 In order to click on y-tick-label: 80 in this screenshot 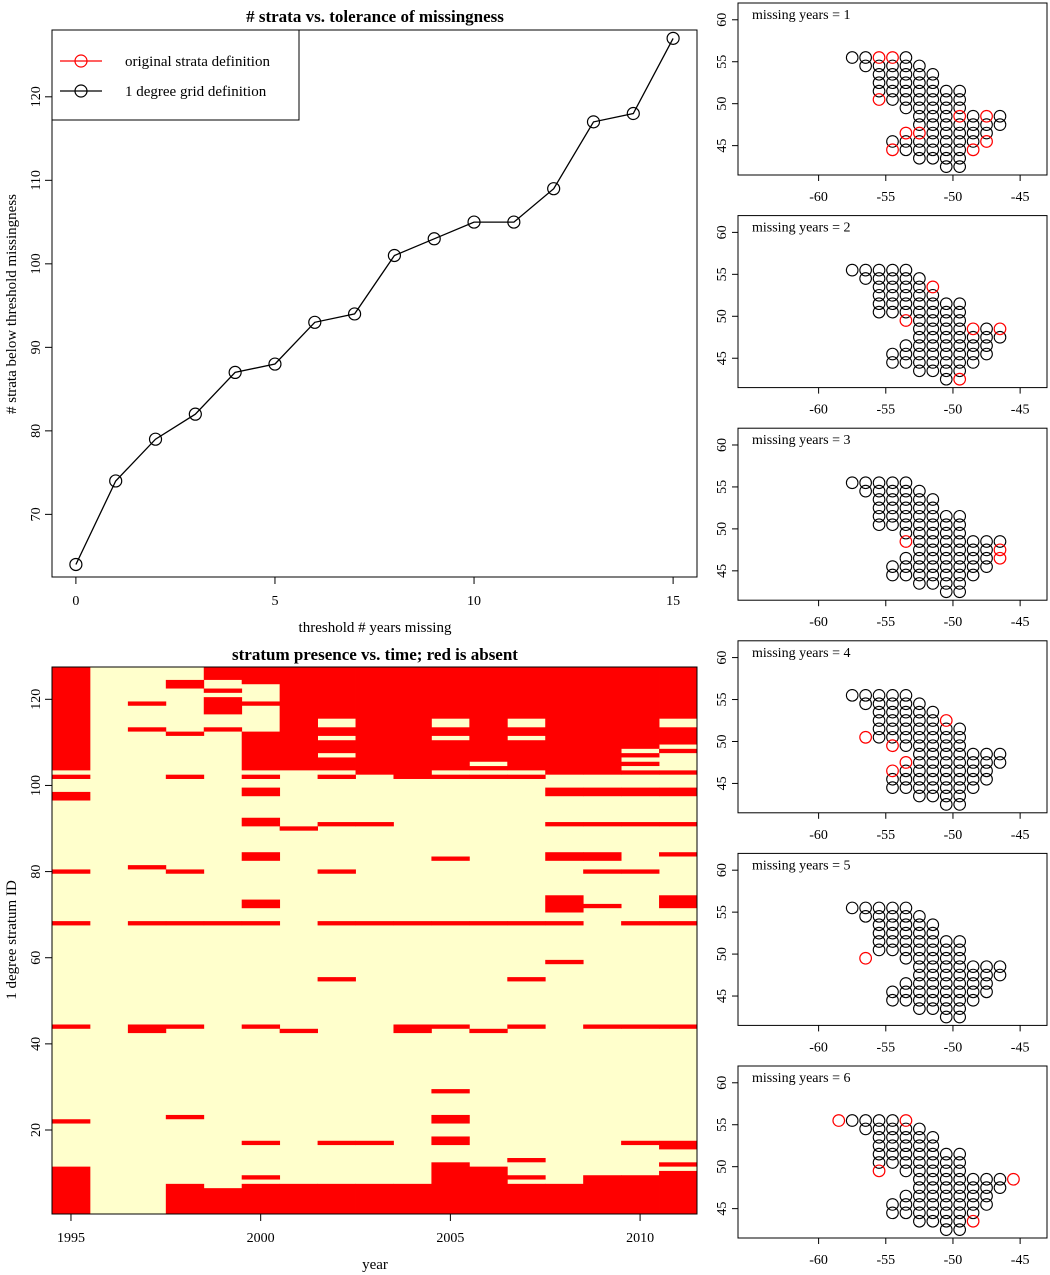, I will do `click(36, 431)`.